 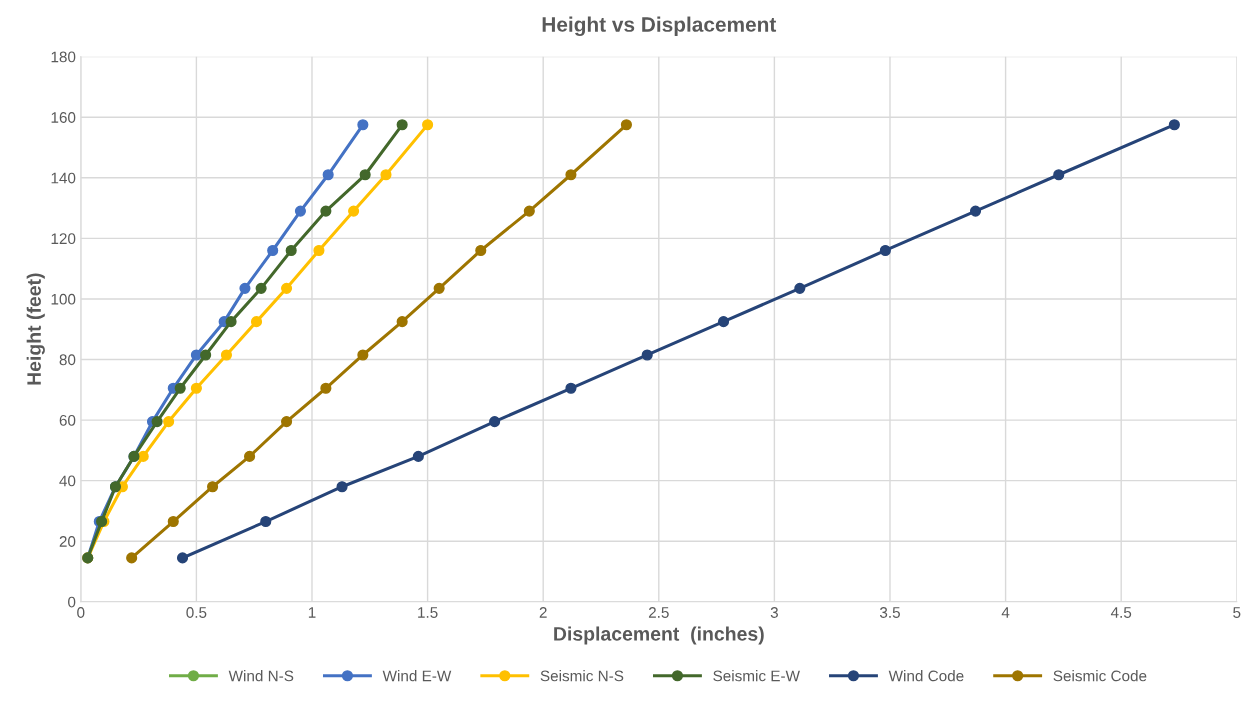 What do you see at coordinates (312, 612) in the screenshot?
I see `x-tick-label: 1` at bounding box center [312, 612].